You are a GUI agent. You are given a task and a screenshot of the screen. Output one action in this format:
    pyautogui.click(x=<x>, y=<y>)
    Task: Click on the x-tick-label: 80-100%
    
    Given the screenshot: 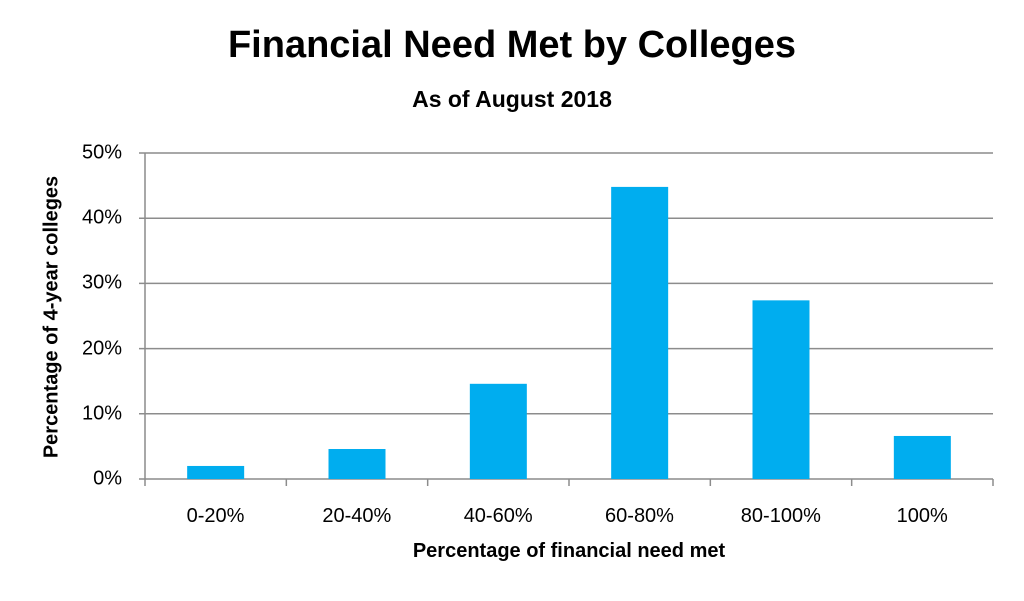 What is the action you would take?
    pyautogui.click(x=780, y=516)
    